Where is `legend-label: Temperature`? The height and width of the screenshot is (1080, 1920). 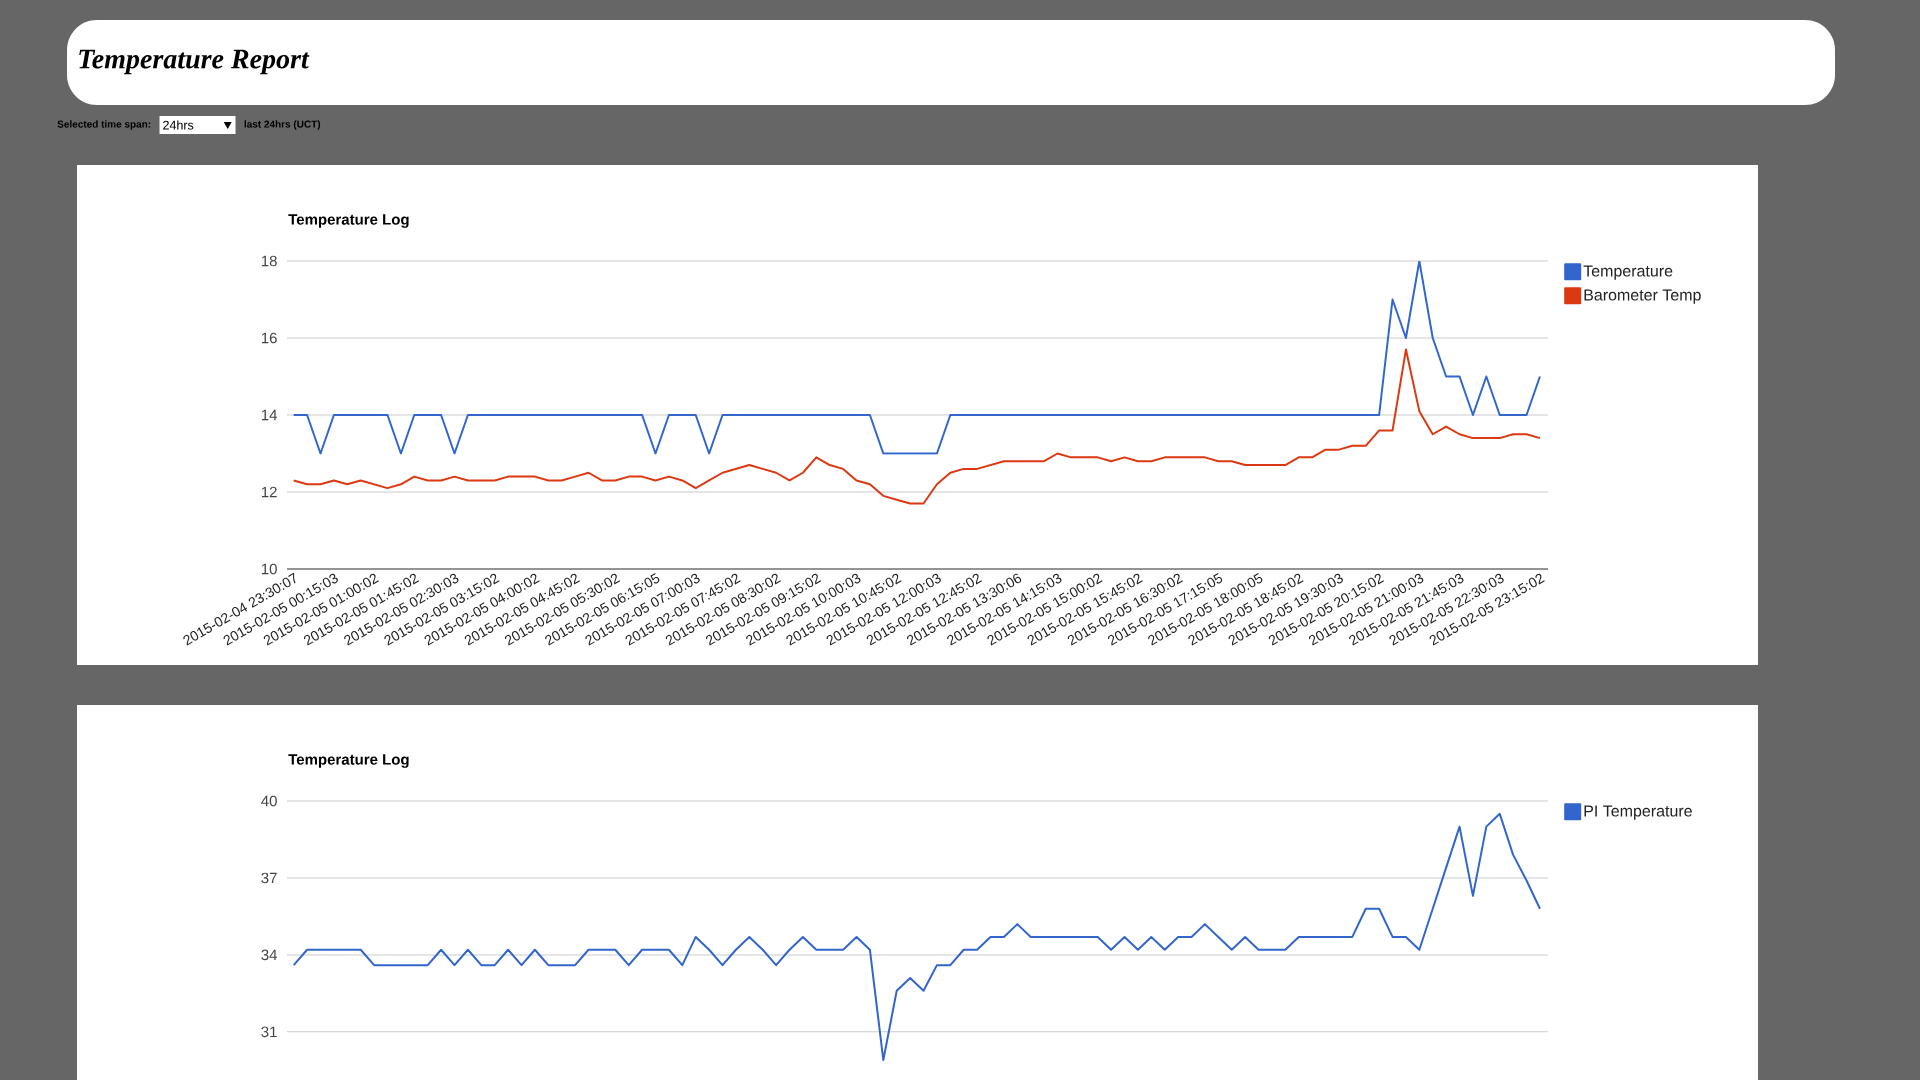 legend-label: Temperature is located at coordinates (1628, 272).